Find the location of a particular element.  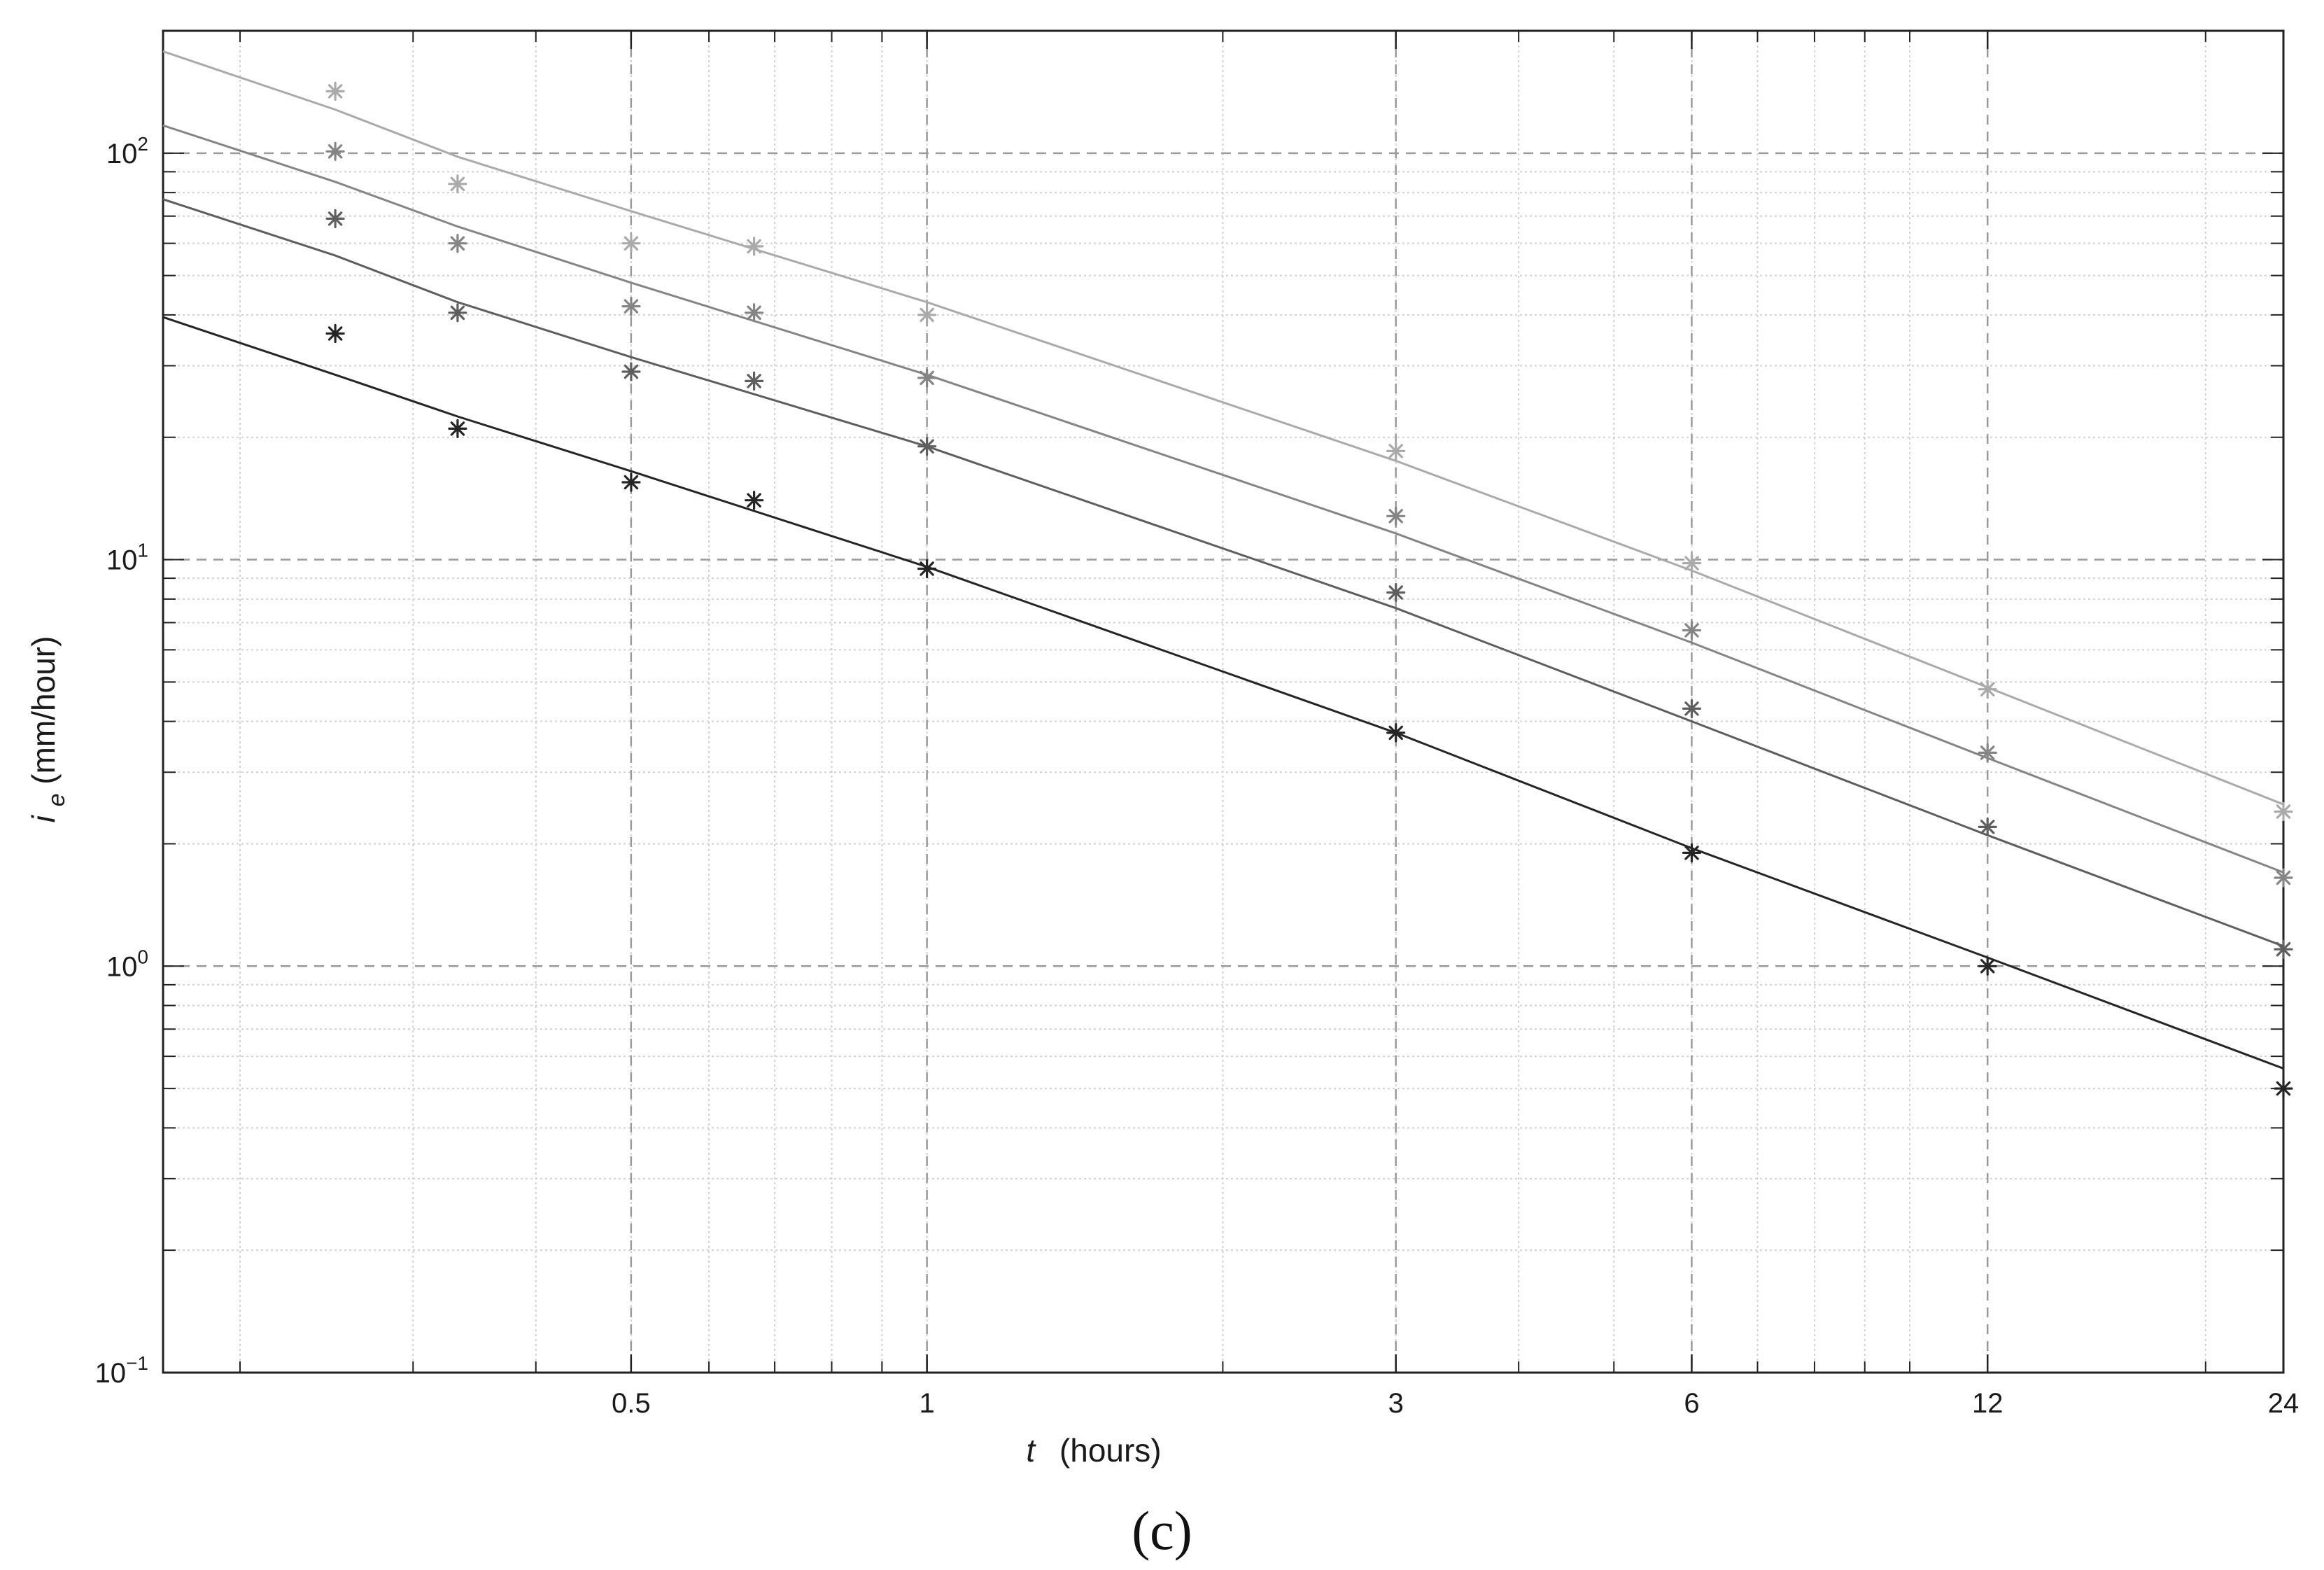

x-tick-label: 24 is located at coordinates (2284, 1403).